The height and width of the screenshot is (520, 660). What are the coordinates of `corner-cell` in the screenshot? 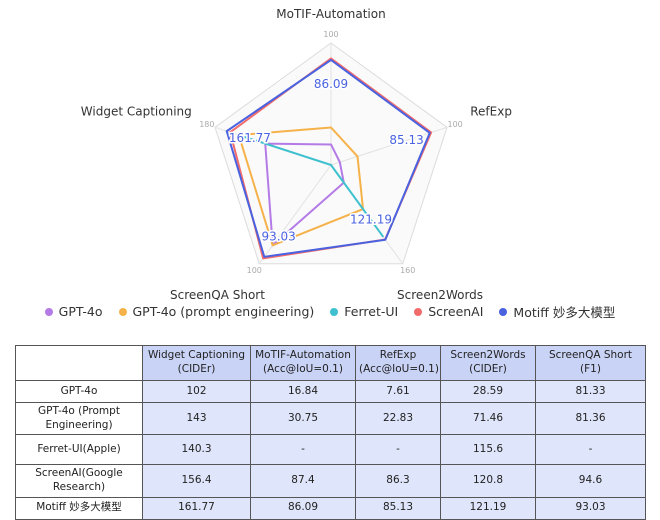 It's located at (79, 363).